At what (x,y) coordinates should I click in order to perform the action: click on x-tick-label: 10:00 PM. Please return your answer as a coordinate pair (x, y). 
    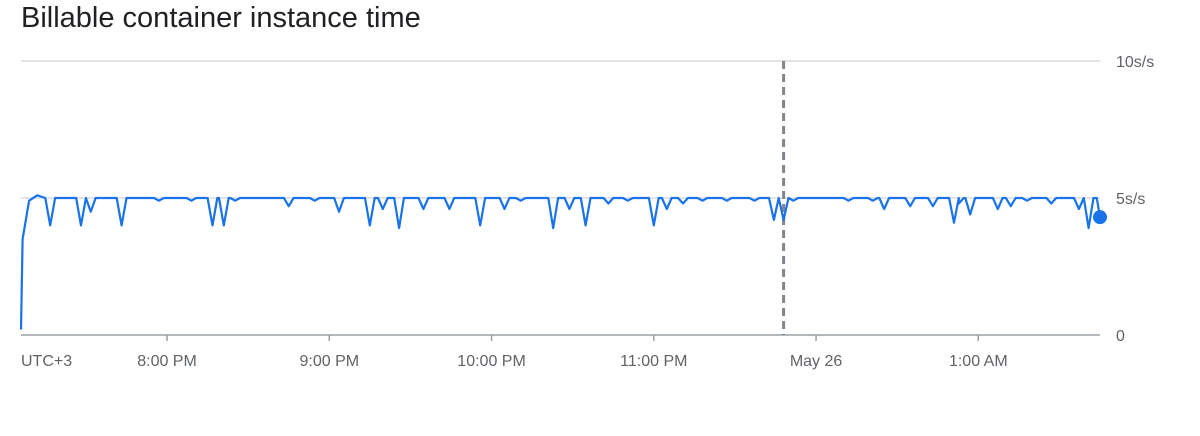
    Looking at the image, I should click on (491, 361).